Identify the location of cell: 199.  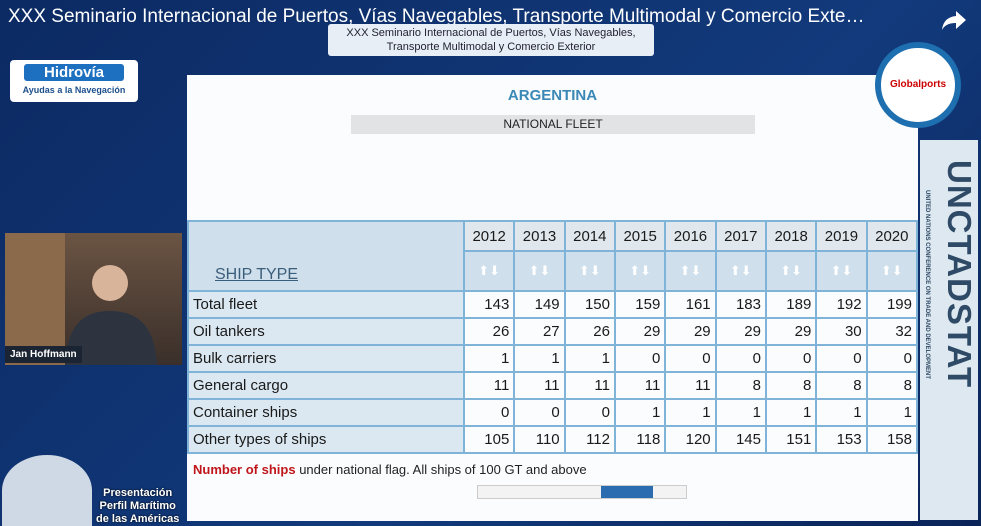
(892, 304).